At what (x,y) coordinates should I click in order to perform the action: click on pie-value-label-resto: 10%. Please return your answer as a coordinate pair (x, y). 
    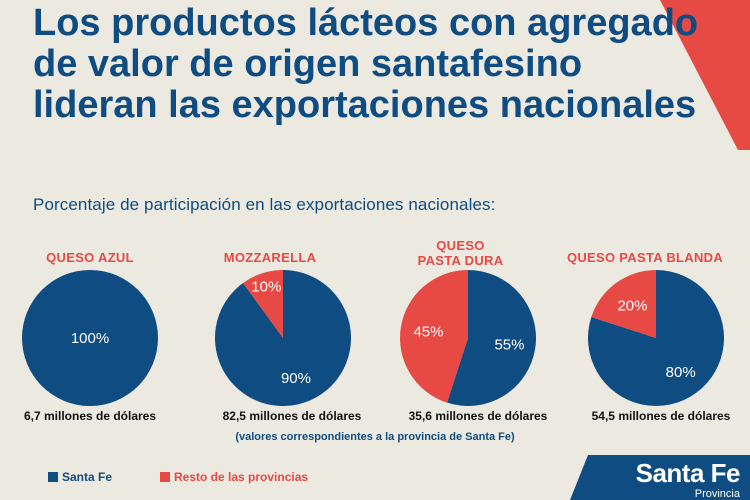
    Looking at the image, I should click on (266, 287).